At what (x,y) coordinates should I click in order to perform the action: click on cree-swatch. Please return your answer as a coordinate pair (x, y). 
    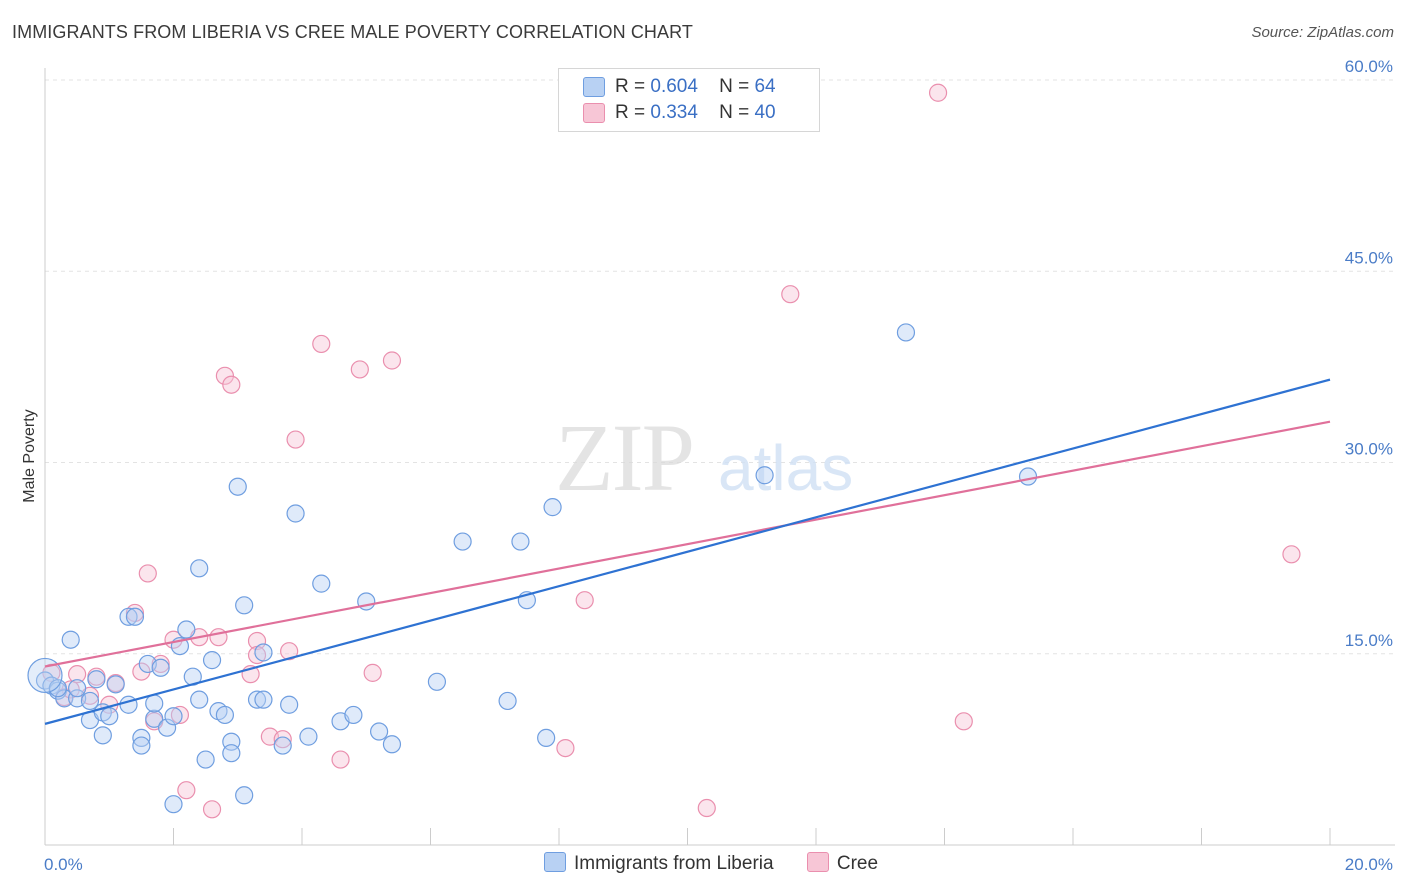
    Looking at the image, I should click on (594, 112).